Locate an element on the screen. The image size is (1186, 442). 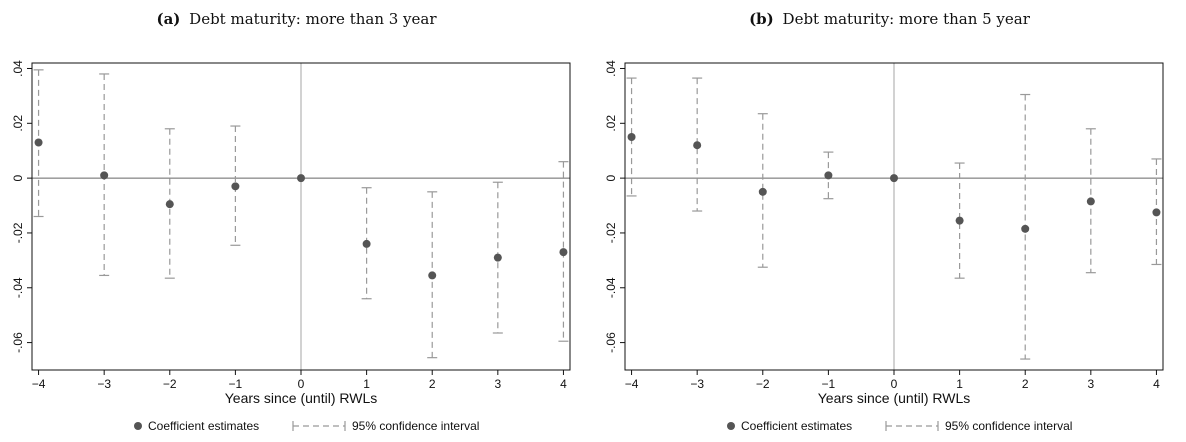
panel-b-title: Debt maturity: more than 5 year is located at coordinates (906, 19).